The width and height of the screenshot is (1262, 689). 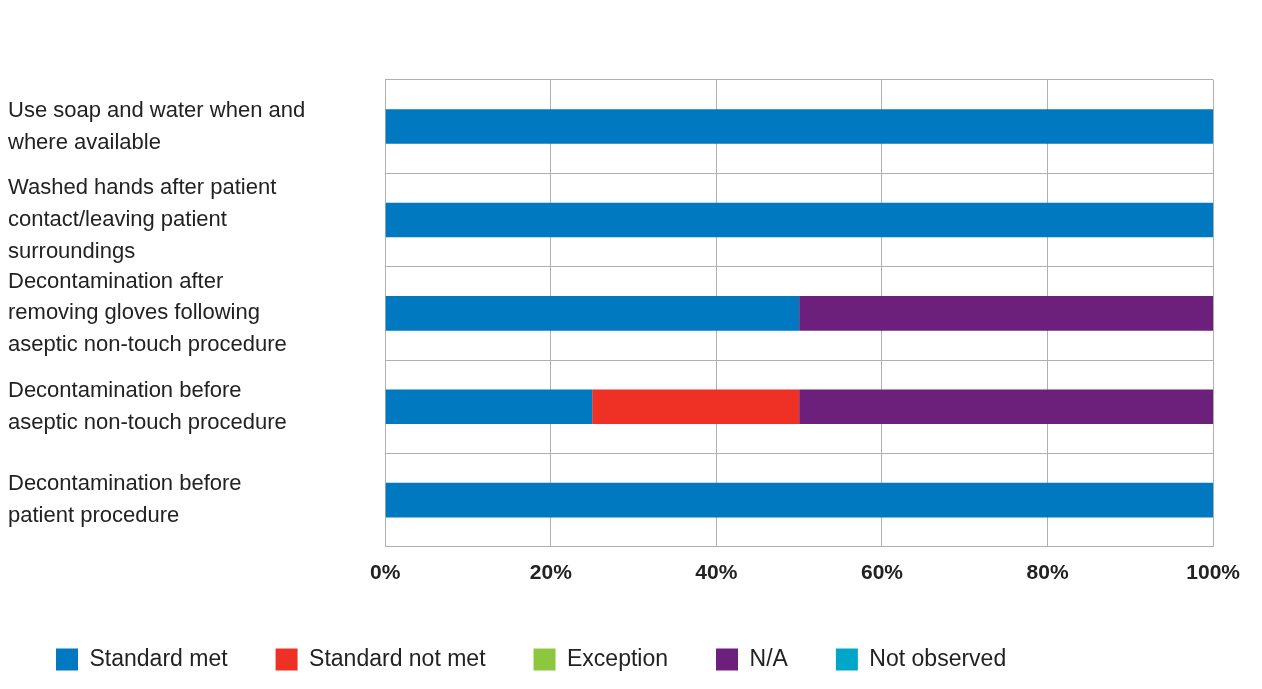 What do you see at coordinates (125, 499) in the screenshot?
I see `y-tick-label: Decontamination before patient procedure` at bounding box center [125, 499].